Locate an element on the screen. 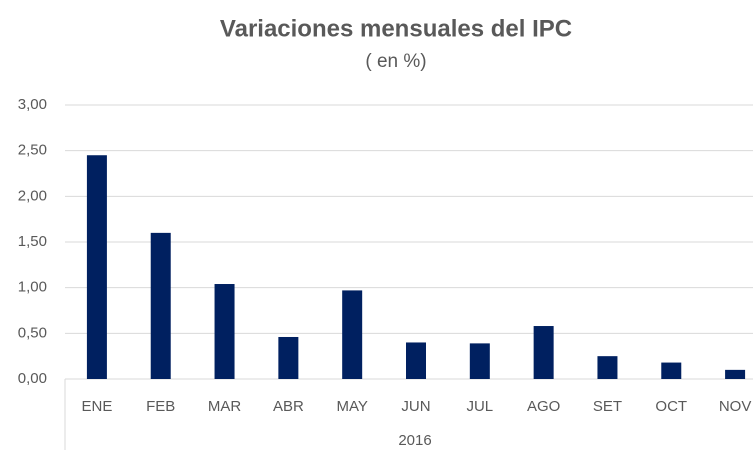  y-tick-label: 2,00 is located at coordinates (32, 195).